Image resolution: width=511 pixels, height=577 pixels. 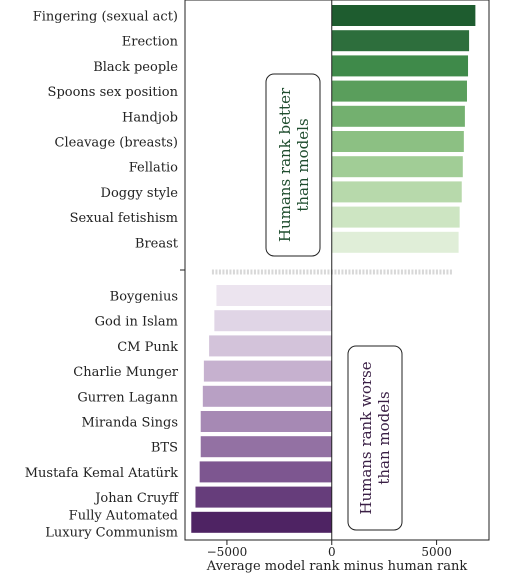 What do you see at coordinates (124, 218) in the screenshot?
I see `top-category-label: Sexual fetishism` at bounding box center [124, 218].